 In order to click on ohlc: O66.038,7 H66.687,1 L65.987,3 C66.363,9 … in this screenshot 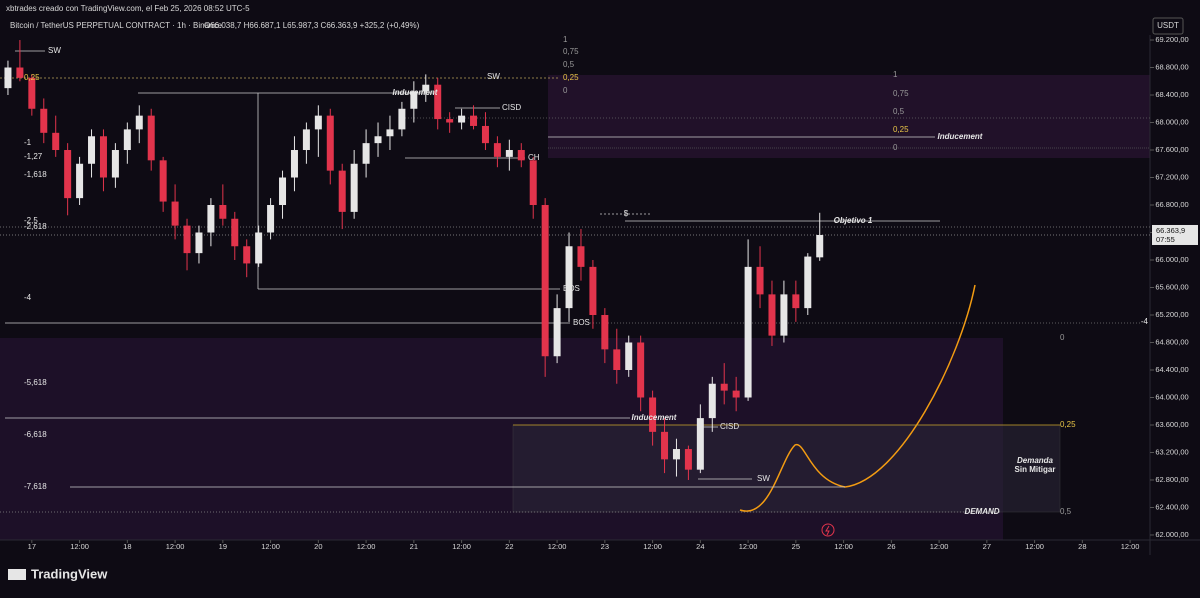, I will do `click(312, 25)`.